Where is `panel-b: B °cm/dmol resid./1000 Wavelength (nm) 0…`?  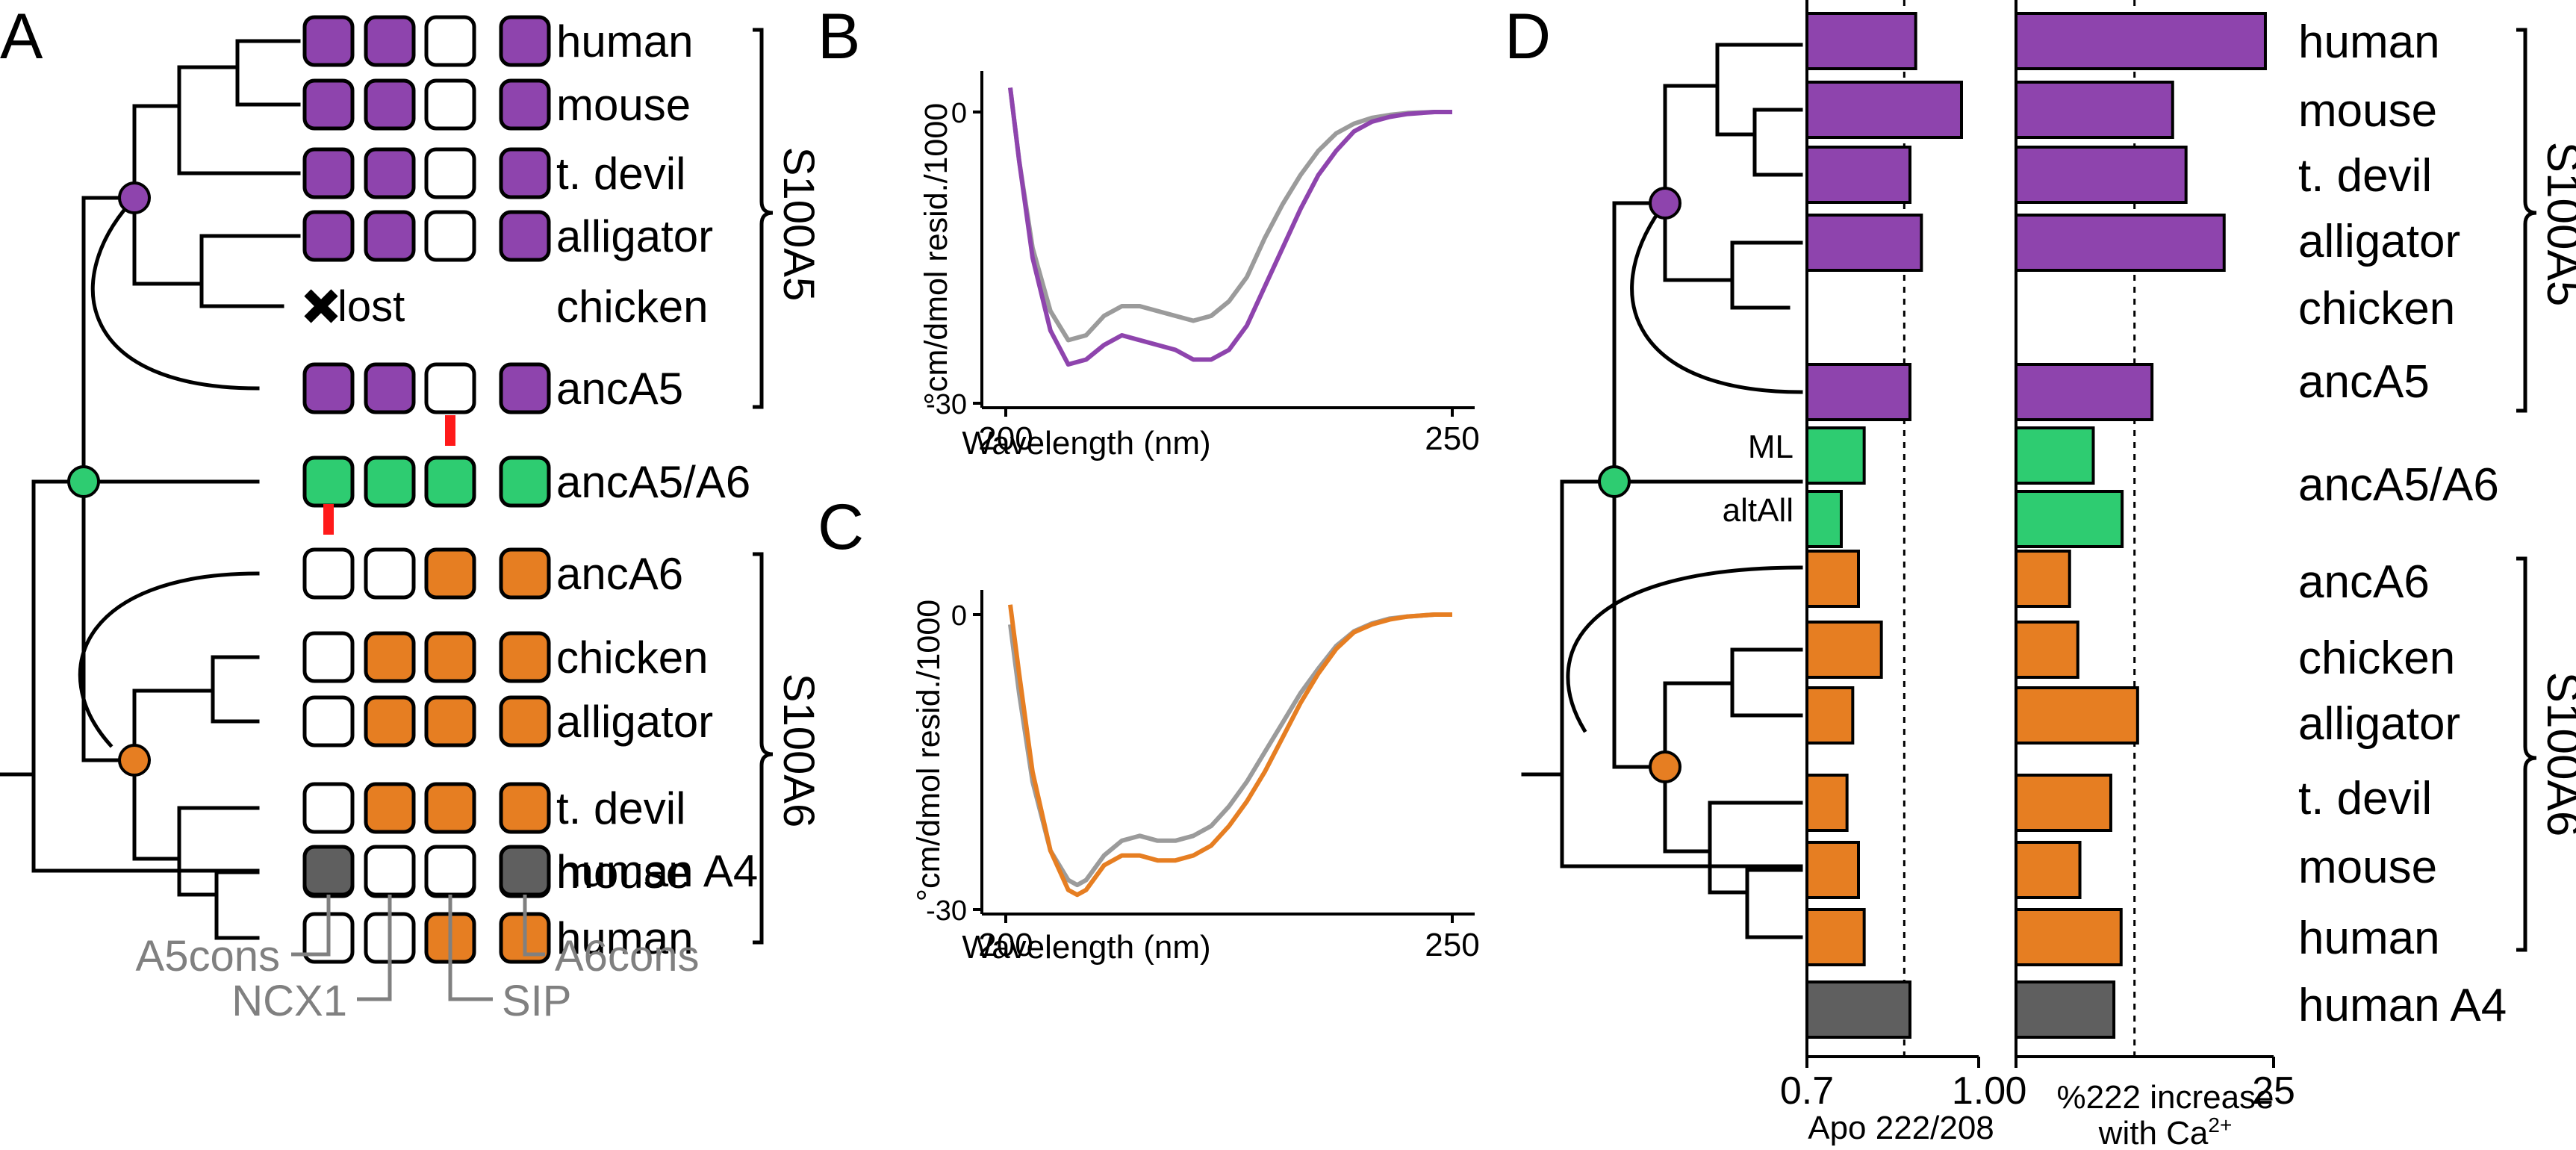 panel-b: B °cm/dmol resid./1000 Wavelength (nm) 0… is located at coordinates (1149, 231).